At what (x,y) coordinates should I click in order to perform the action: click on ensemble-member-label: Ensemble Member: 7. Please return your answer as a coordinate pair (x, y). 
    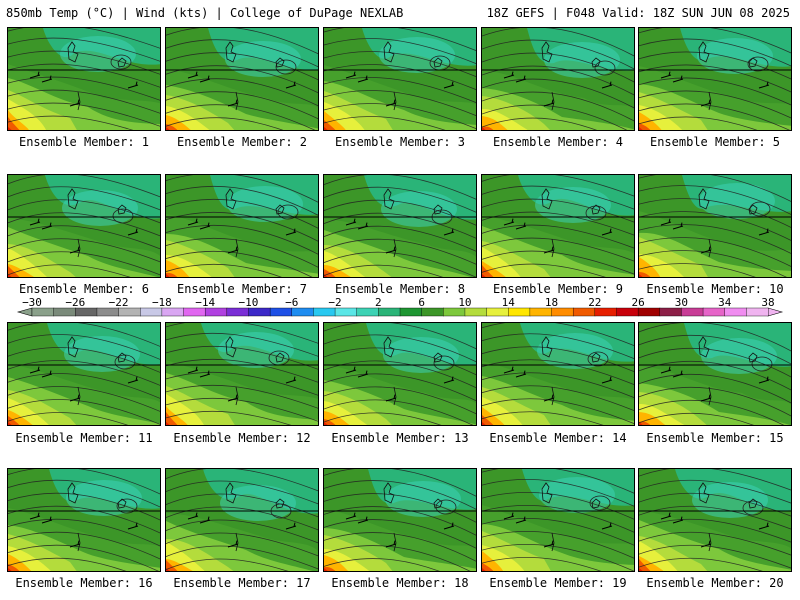
    Looking at the image, I should click on (242, 289).